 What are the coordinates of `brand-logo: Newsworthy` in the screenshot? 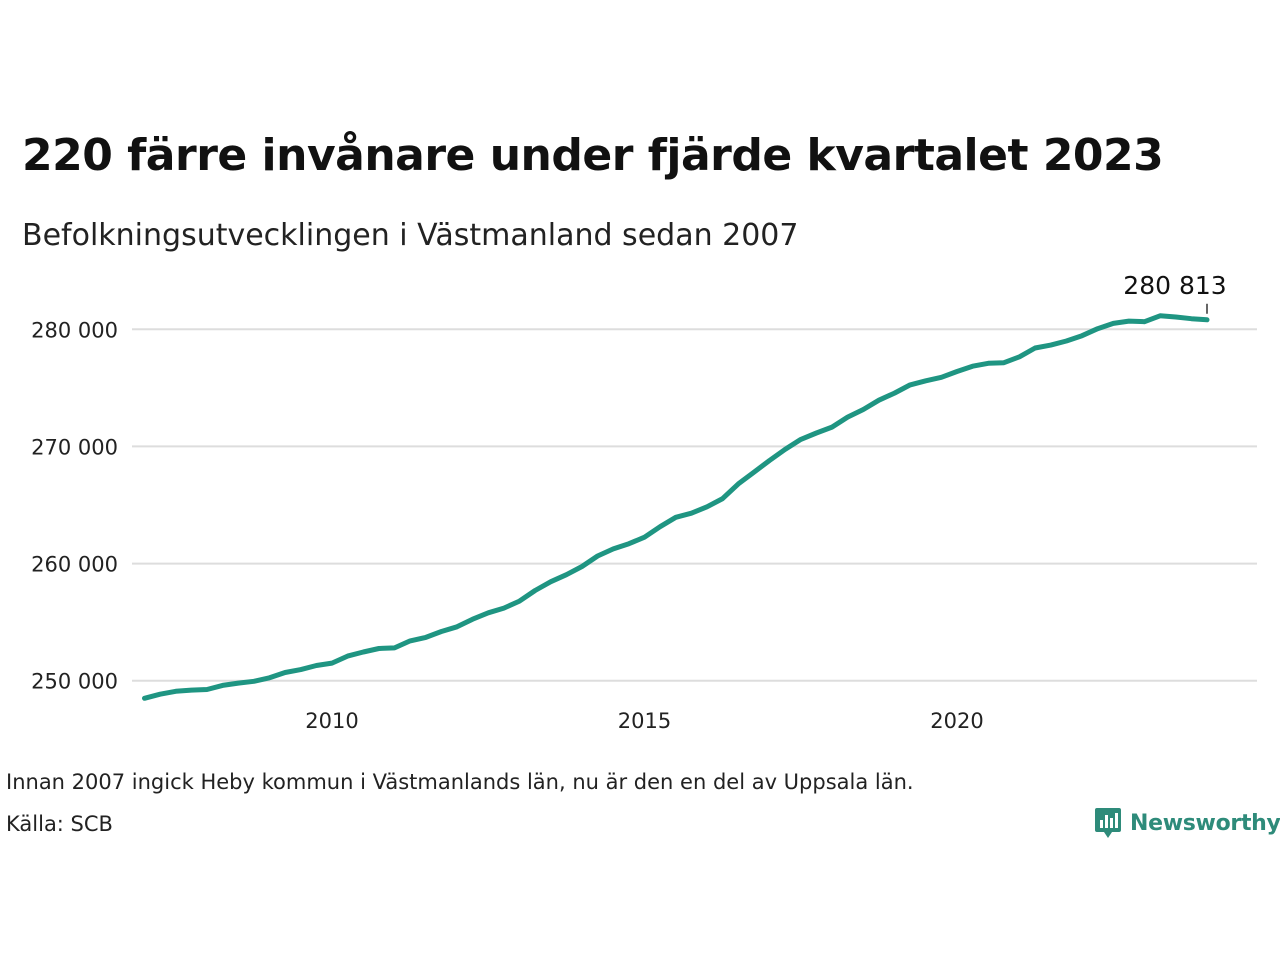 It's located at (1187, 823).